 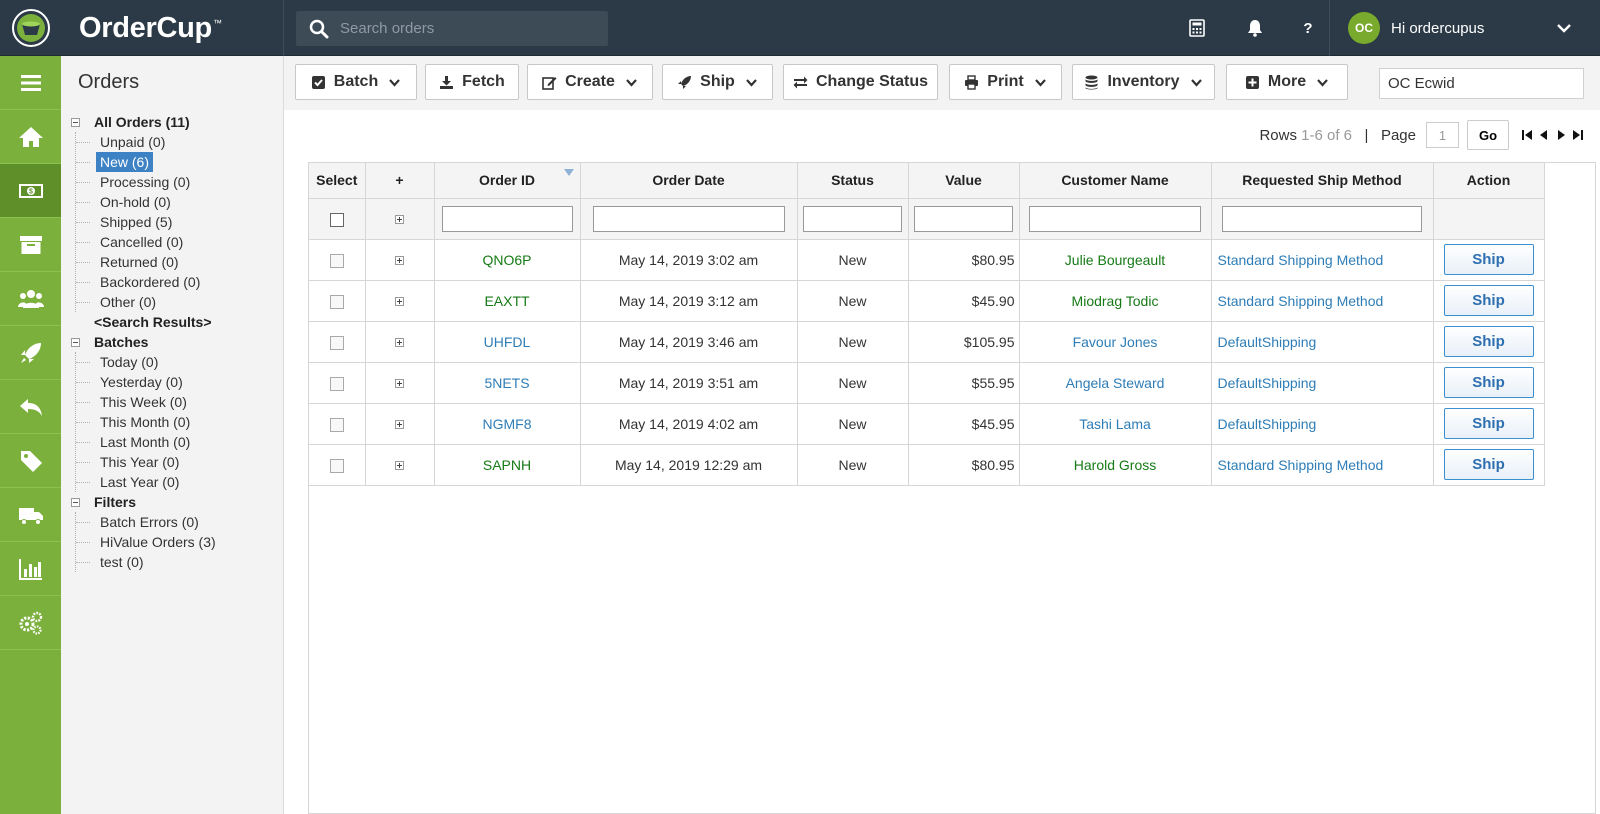 What do you see at coordinates (1322, 218) in the screenshot?
I see `filter-ship-method-input` at bounding box center [1322, 218].